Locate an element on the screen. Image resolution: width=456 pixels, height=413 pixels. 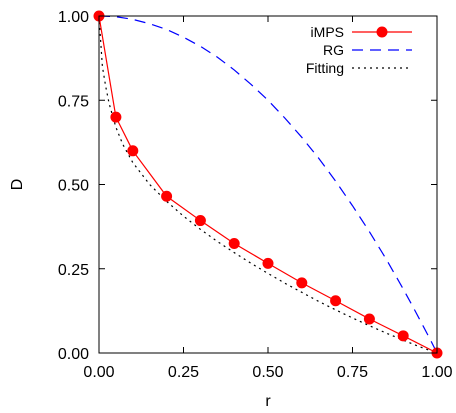
legend-marker-imps is located at coordinates (382, 32).